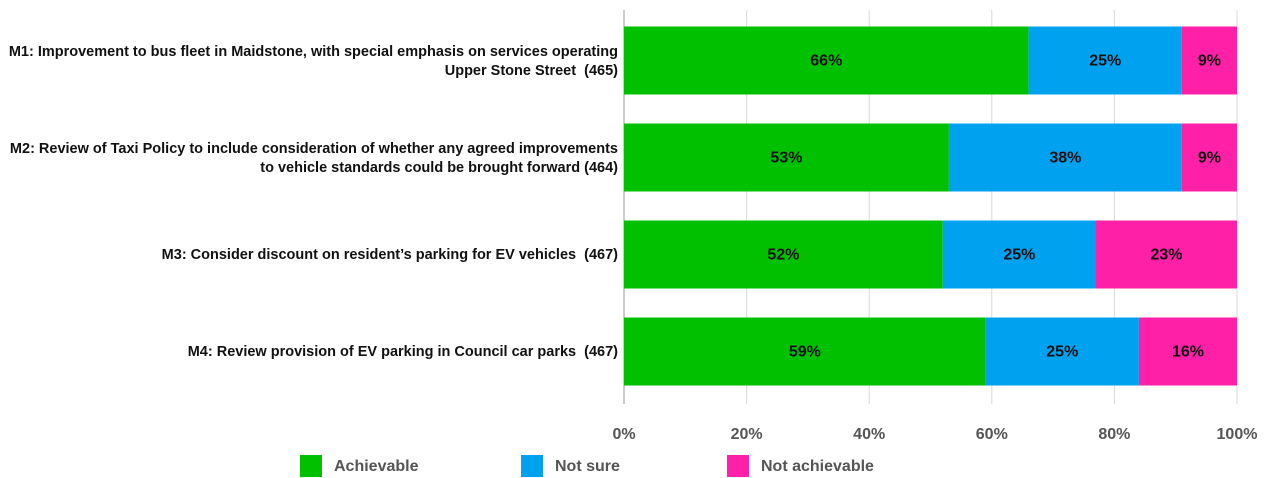  What do you see at coordinates (587, 466) in the screenshot?
I see `legend-label: Not sure` at bounding box center [587, 466].